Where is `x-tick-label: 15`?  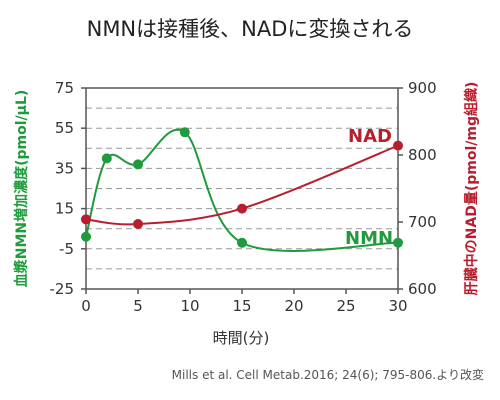 x-tick-label: 15 is located at coordinates (241, 306).